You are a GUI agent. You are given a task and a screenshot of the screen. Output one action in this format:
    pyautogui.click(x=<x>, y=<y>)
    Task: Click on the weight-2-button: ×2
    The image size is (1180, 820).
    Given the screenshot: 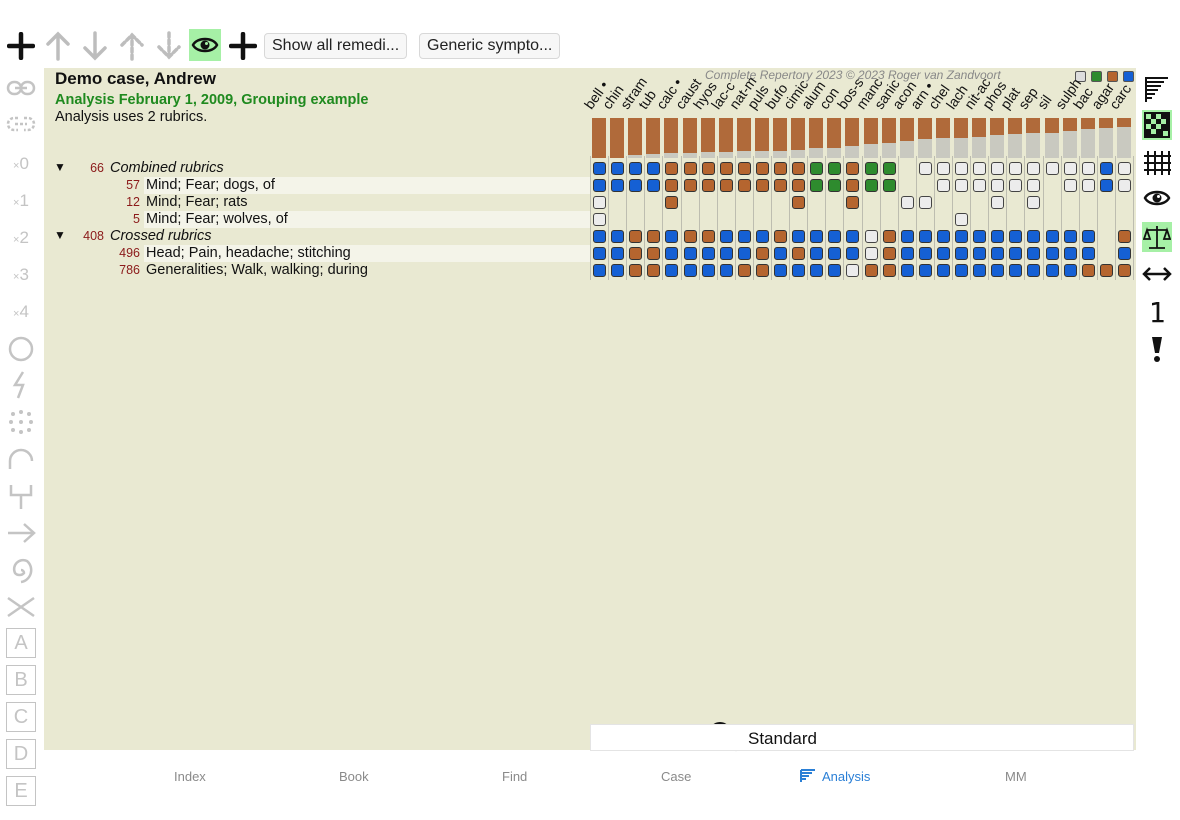 What is the action you would take?
    pyautogui.click(x=21, y=238)
    